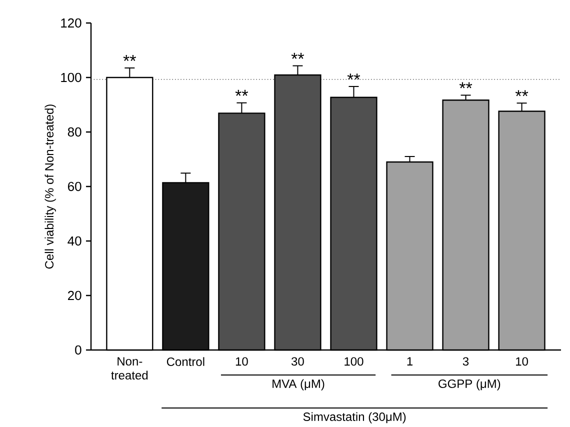 The image size is (570, 427). Describe the element at coordinates (469, 384) in the screenshot. I see `text: GGPP (μM)` at that location.